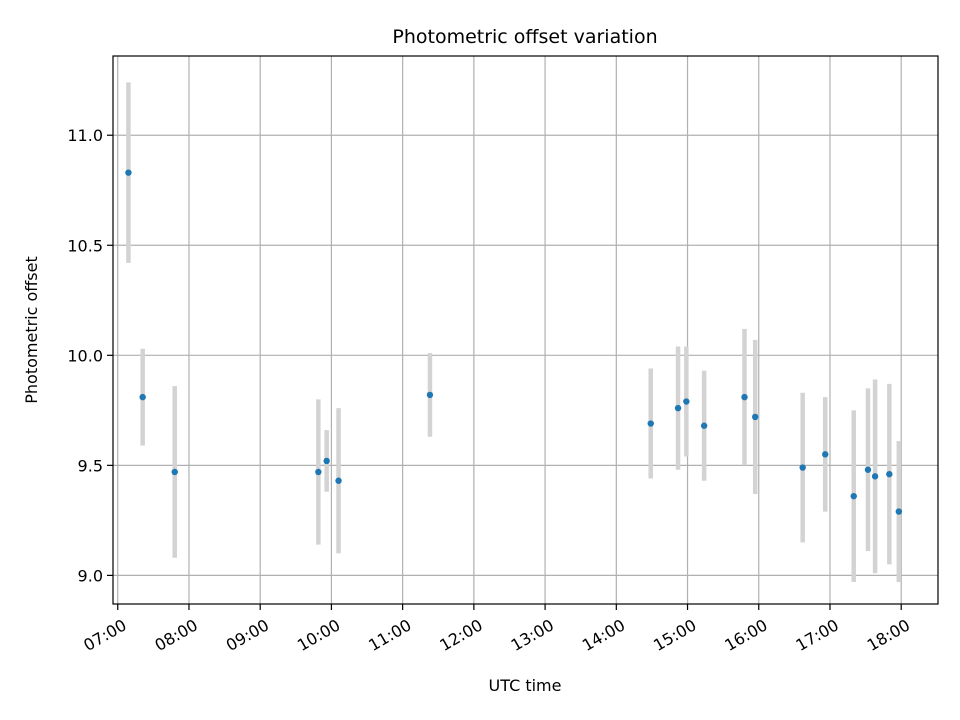 The height and width of the screenshot is (720, 960). I want to click on y-tick-label: 9.0, so click(90, 575).